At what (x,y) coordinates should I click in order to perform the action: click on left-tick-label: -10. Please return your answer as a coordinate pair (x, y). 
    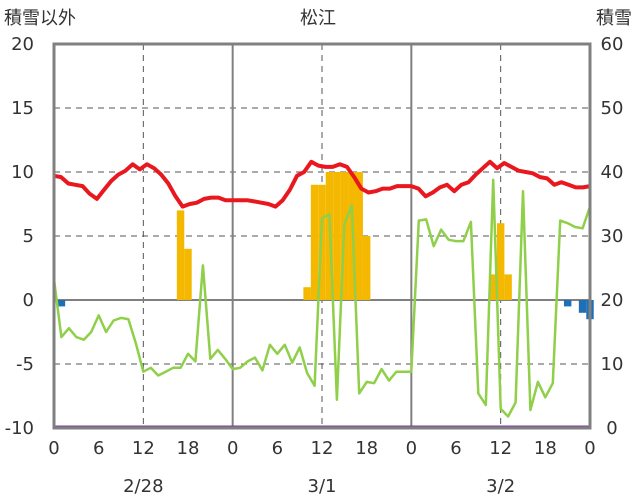
    Looking at the image, I should click on (19, 428).